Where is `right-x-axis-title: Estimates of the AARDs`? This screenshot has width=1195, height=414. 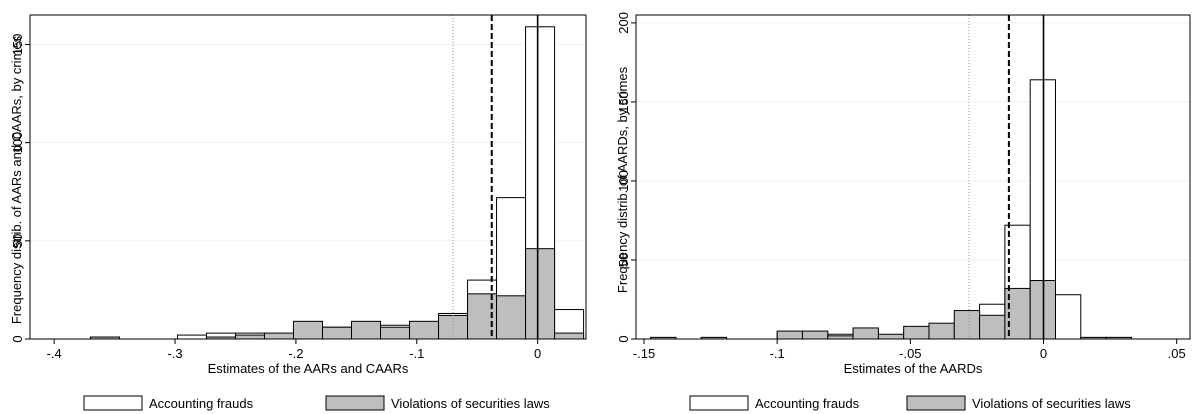
right-x-axis-title: Estimates of the AARDs is located at coordinates (913, 368).